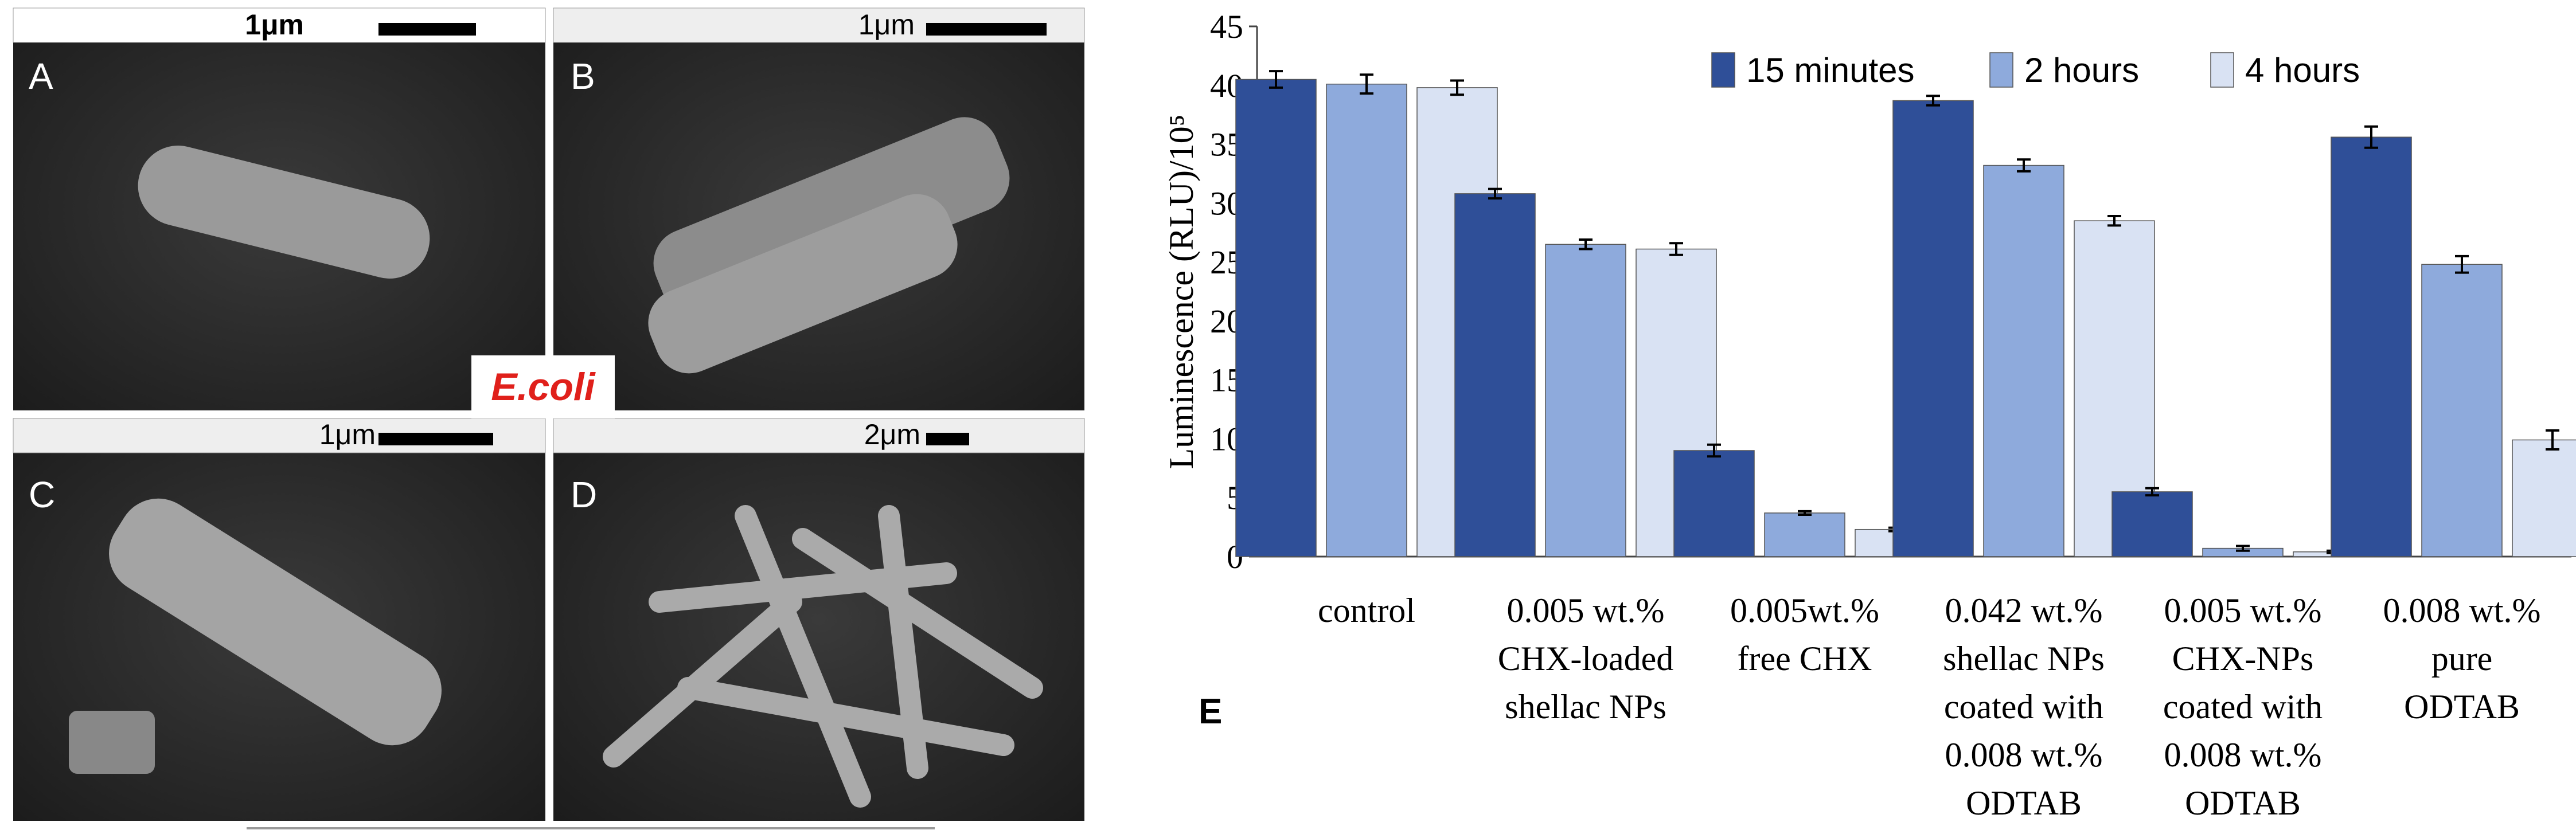  Describe the element at coordinates (42, 494) in the screenshot. I see `panel-label: C` at that location.